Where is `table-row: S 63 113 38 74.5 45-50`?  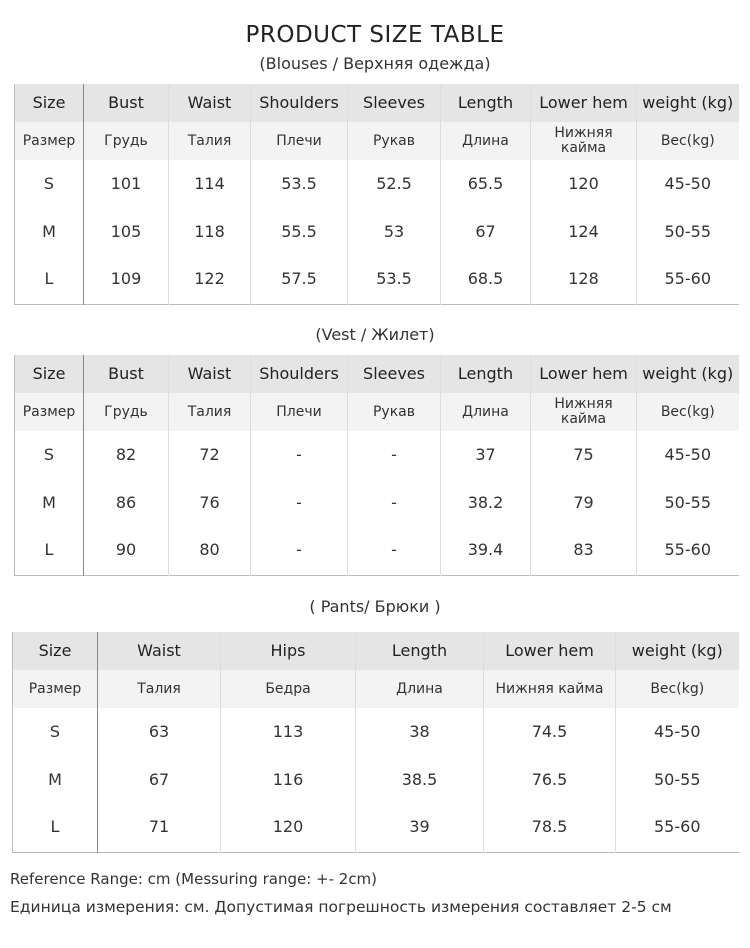 table-row: S 63 113 38 74.5 45-50 is located at coordinates (375, 732).